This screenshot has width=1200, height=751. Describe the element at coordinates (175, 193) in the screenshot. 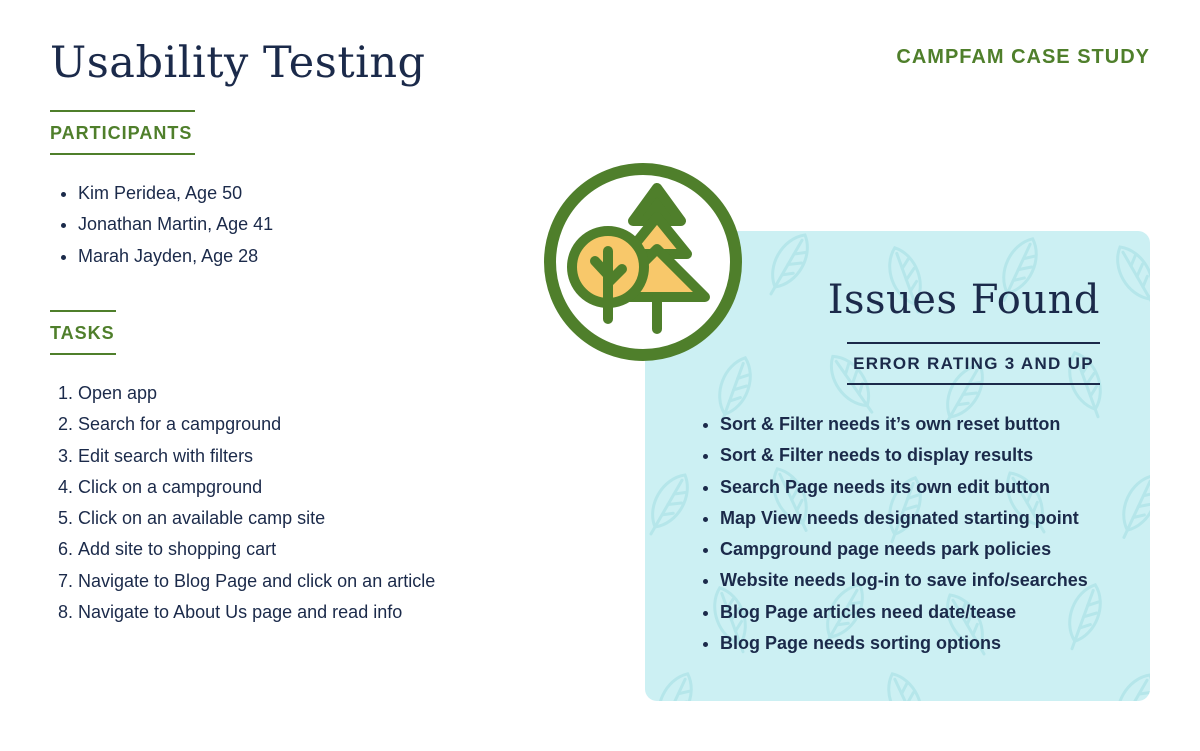

I see `list-item: Kim Peridea, Age 50` at that location.